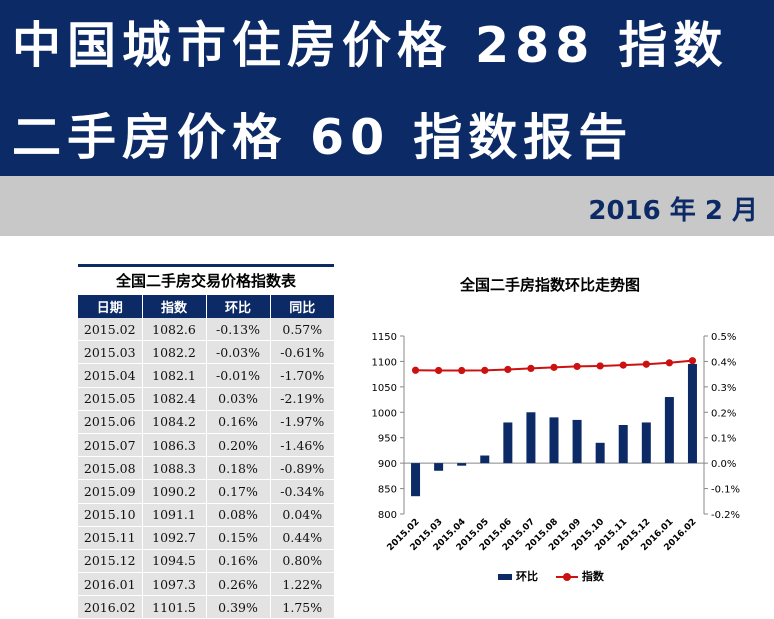 The width and height of the screenshot is (774, 619). I want to click on right-tick-label: -0.2%, so click(725, 515).